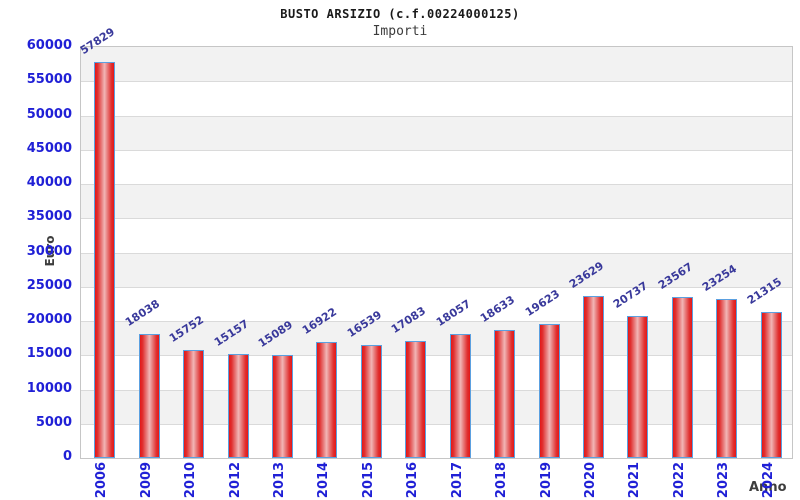  I want to click on y-tick-label: 25000, so click(49, 285).